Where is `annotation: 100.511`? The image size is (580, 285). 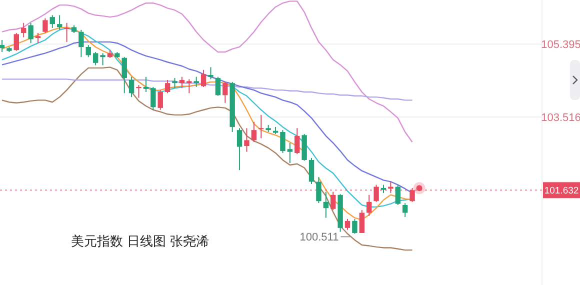 annotation: 100.511 is located at coordinates (319, 238).